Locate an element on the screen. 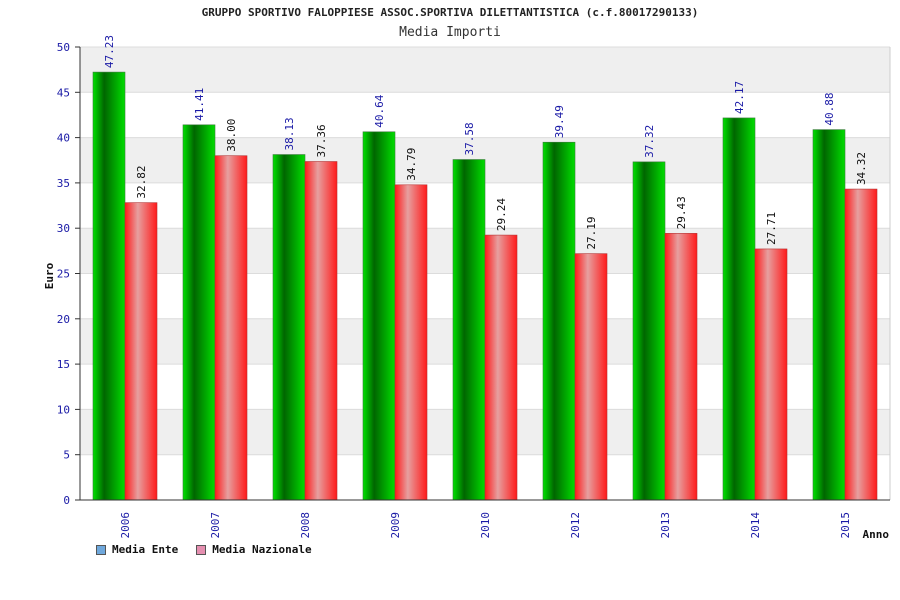 The image size is (900, 600). y-tick-label: 30 is located at coordinates (63, 228).